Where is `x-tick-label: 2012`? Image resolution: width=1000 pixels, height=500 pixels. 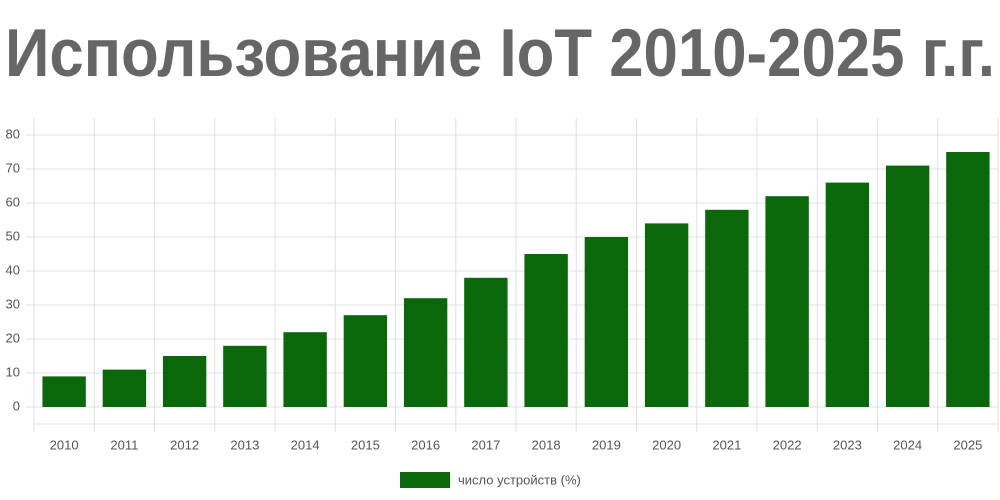 x-tick-label: 2012 is located at coordinates (184, 444).